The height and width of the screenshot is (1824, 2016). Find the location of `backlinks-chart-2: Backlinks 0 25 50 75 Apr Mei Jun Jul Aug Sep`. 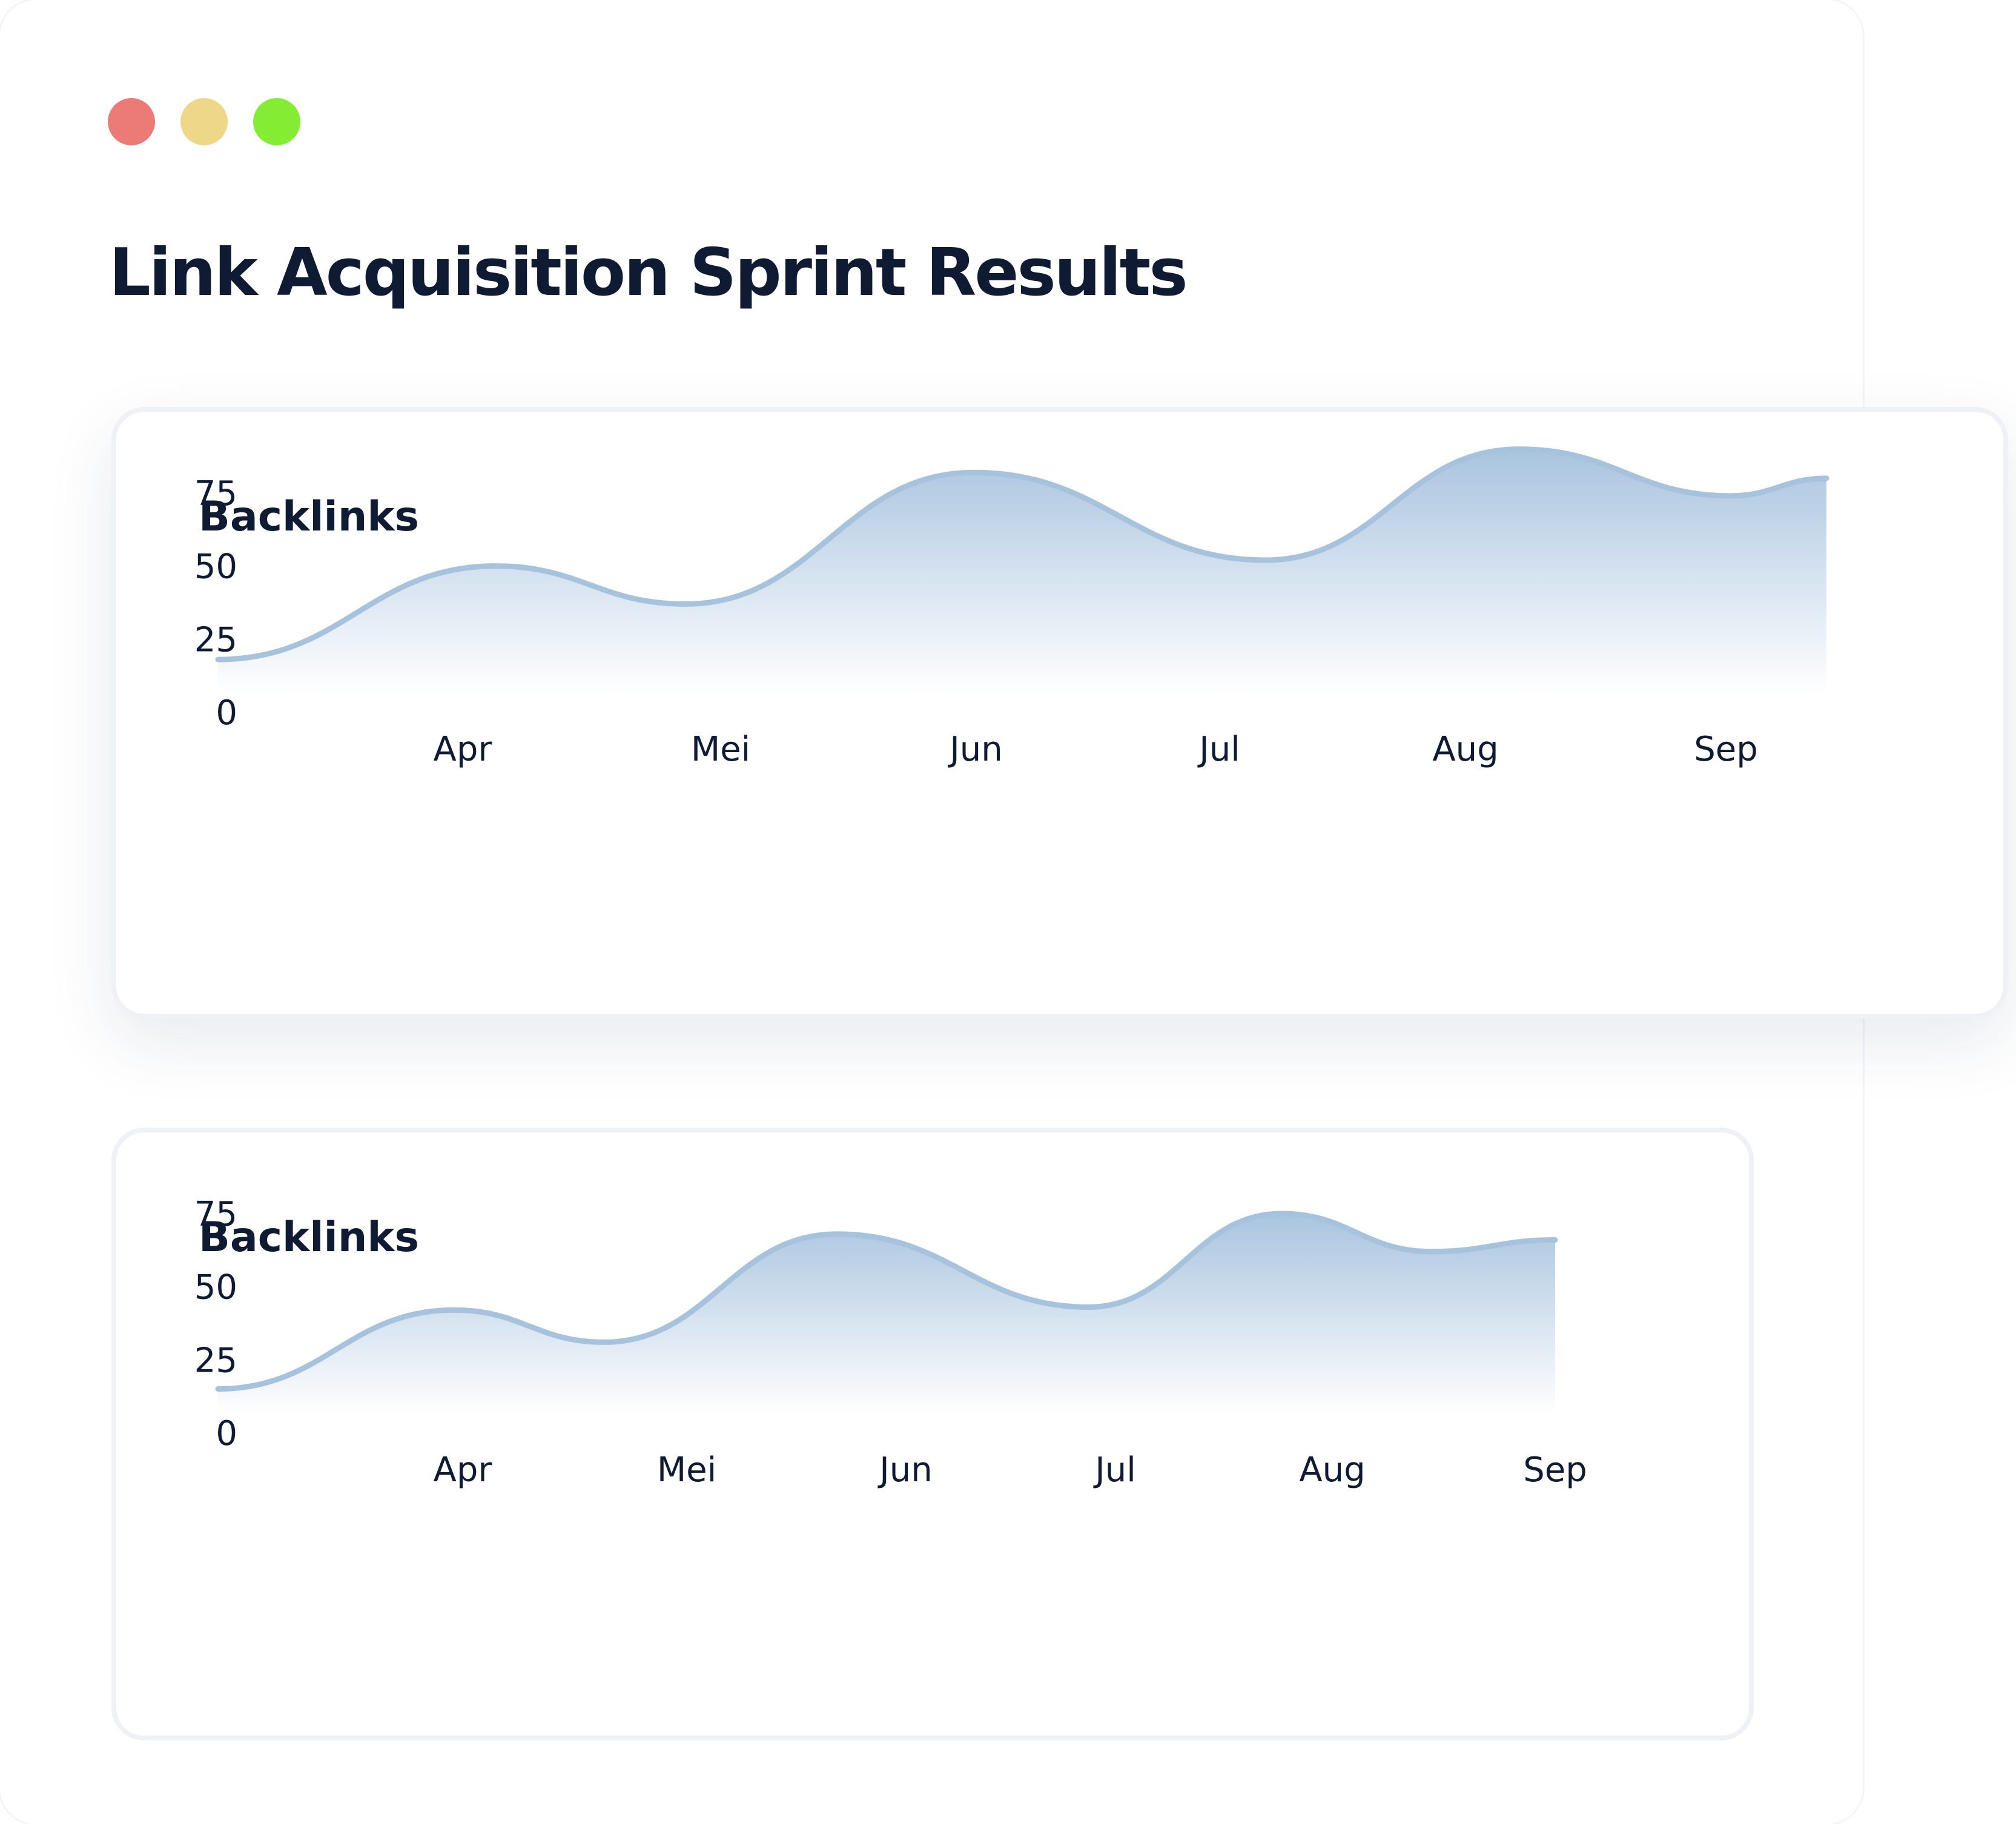

backlinks-chart-2: Backlinks 0 25 50 75 Apr Mei Jun Jul Aug Sep is located at coordinates (890, 1343).